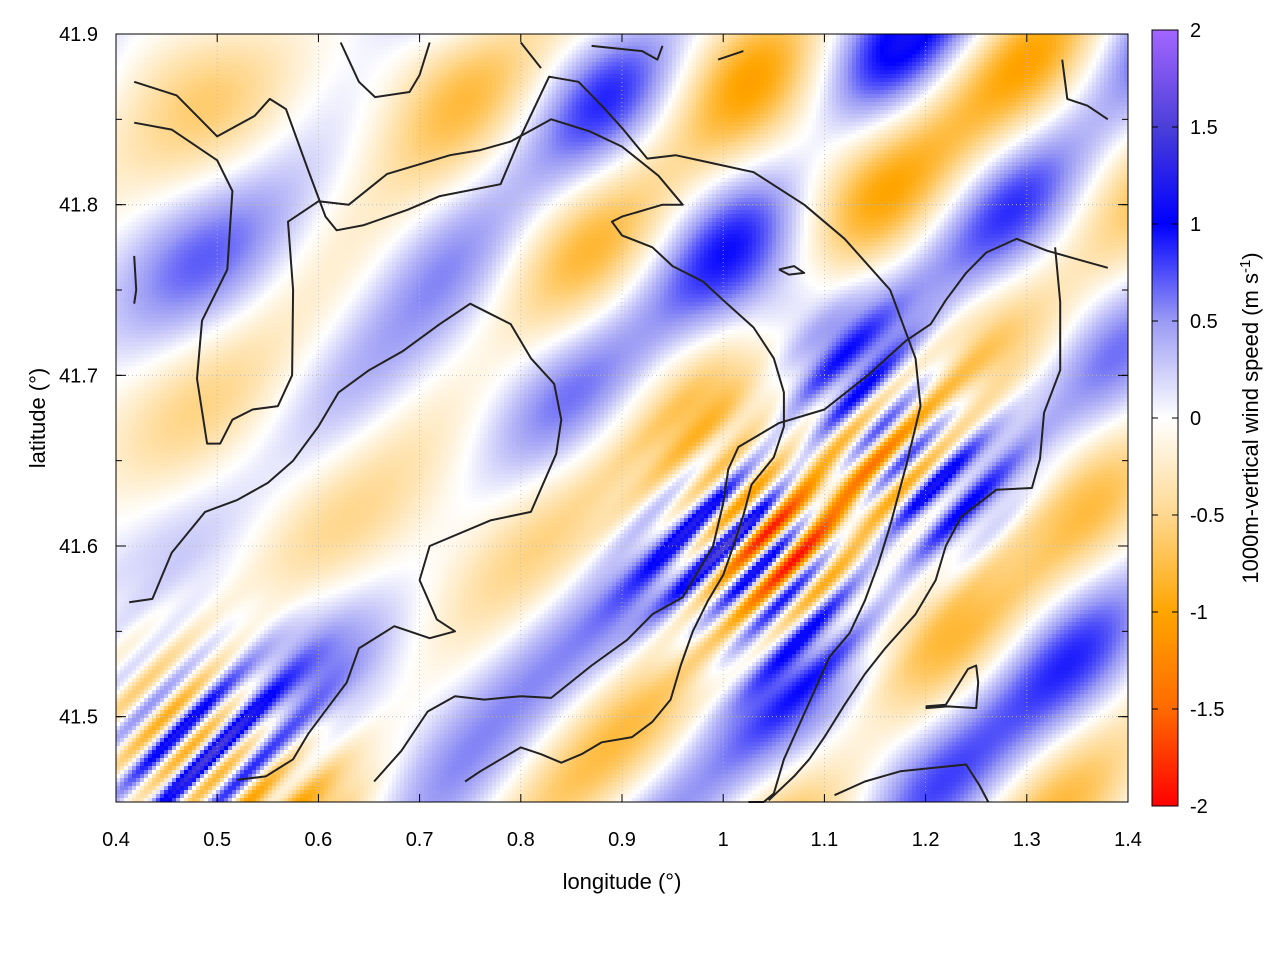  I want to click on x-tick-label: 0.5, so click(217, 840).